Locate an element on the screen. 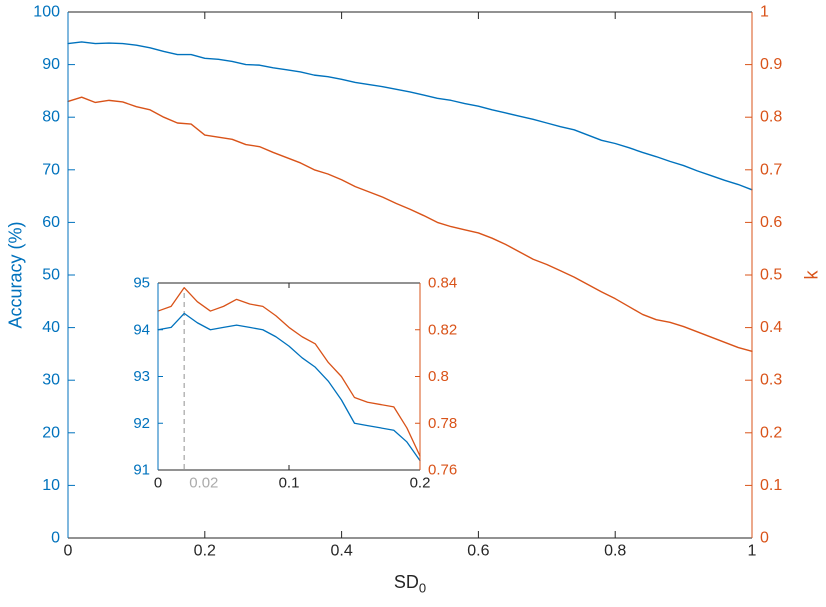  svg-text: 0.84 is located at coordinates (442, 283).